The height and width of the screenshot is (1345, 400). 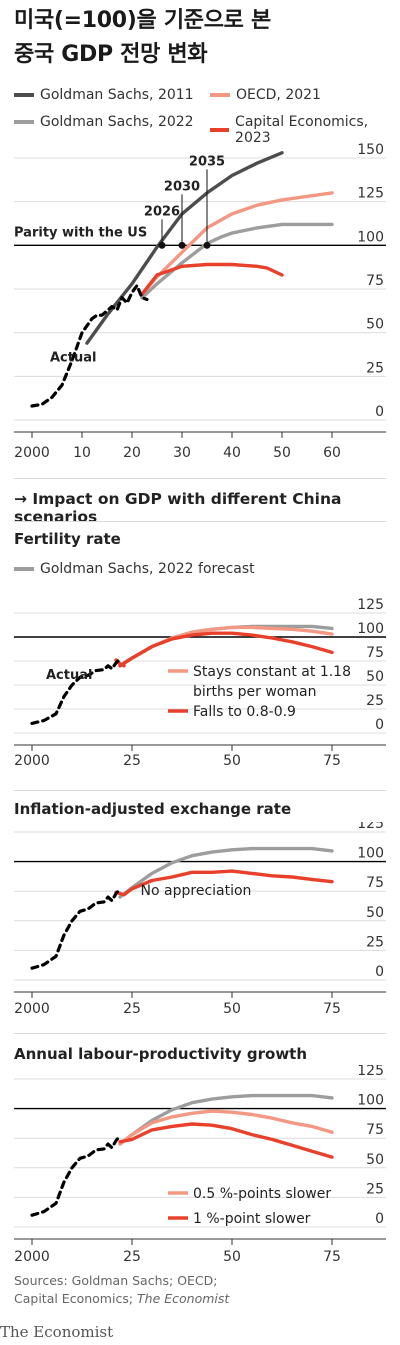 I want to click on legend-label: Goldman Sachs, 2011, so click(x=117, y=95).